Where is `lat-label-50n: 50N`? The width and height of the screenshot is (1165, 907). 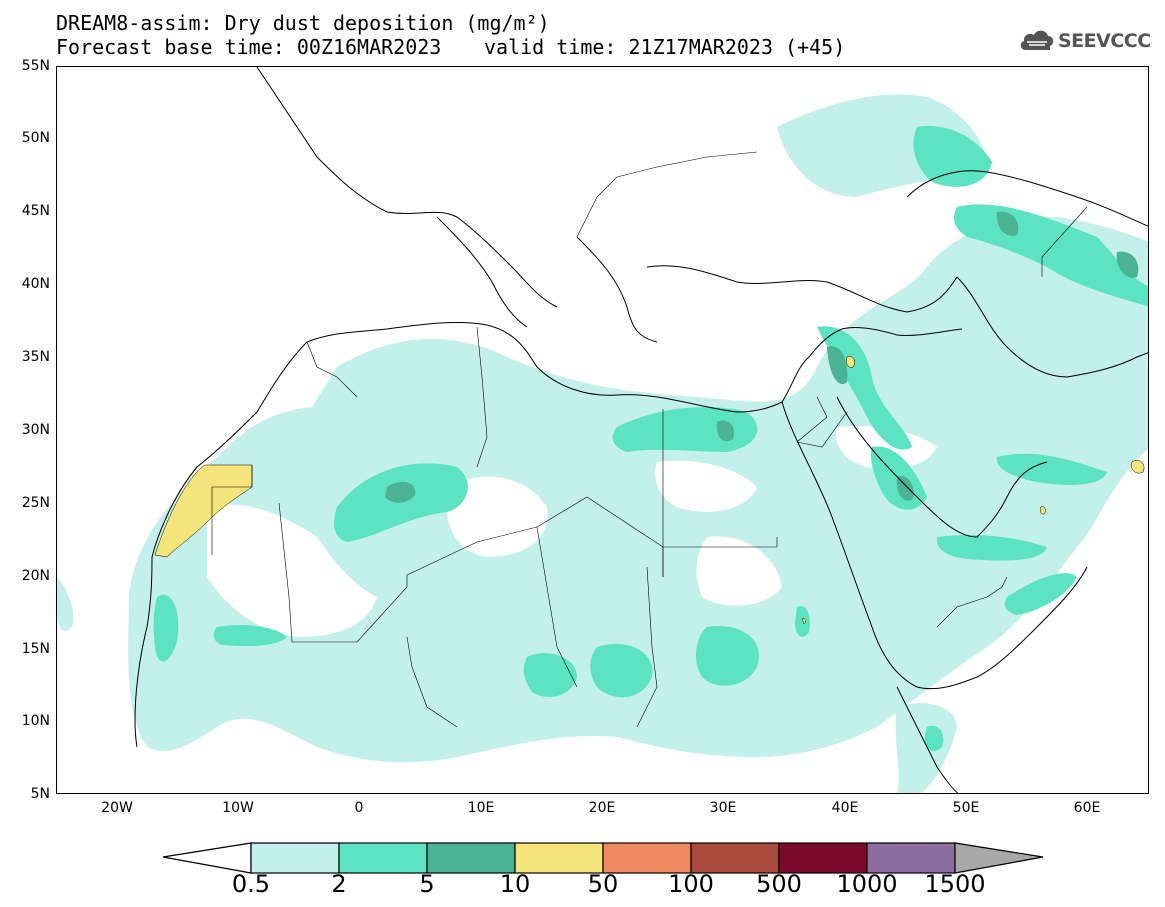
lat-label-50n: 50N is located at coordinates (35, 138).